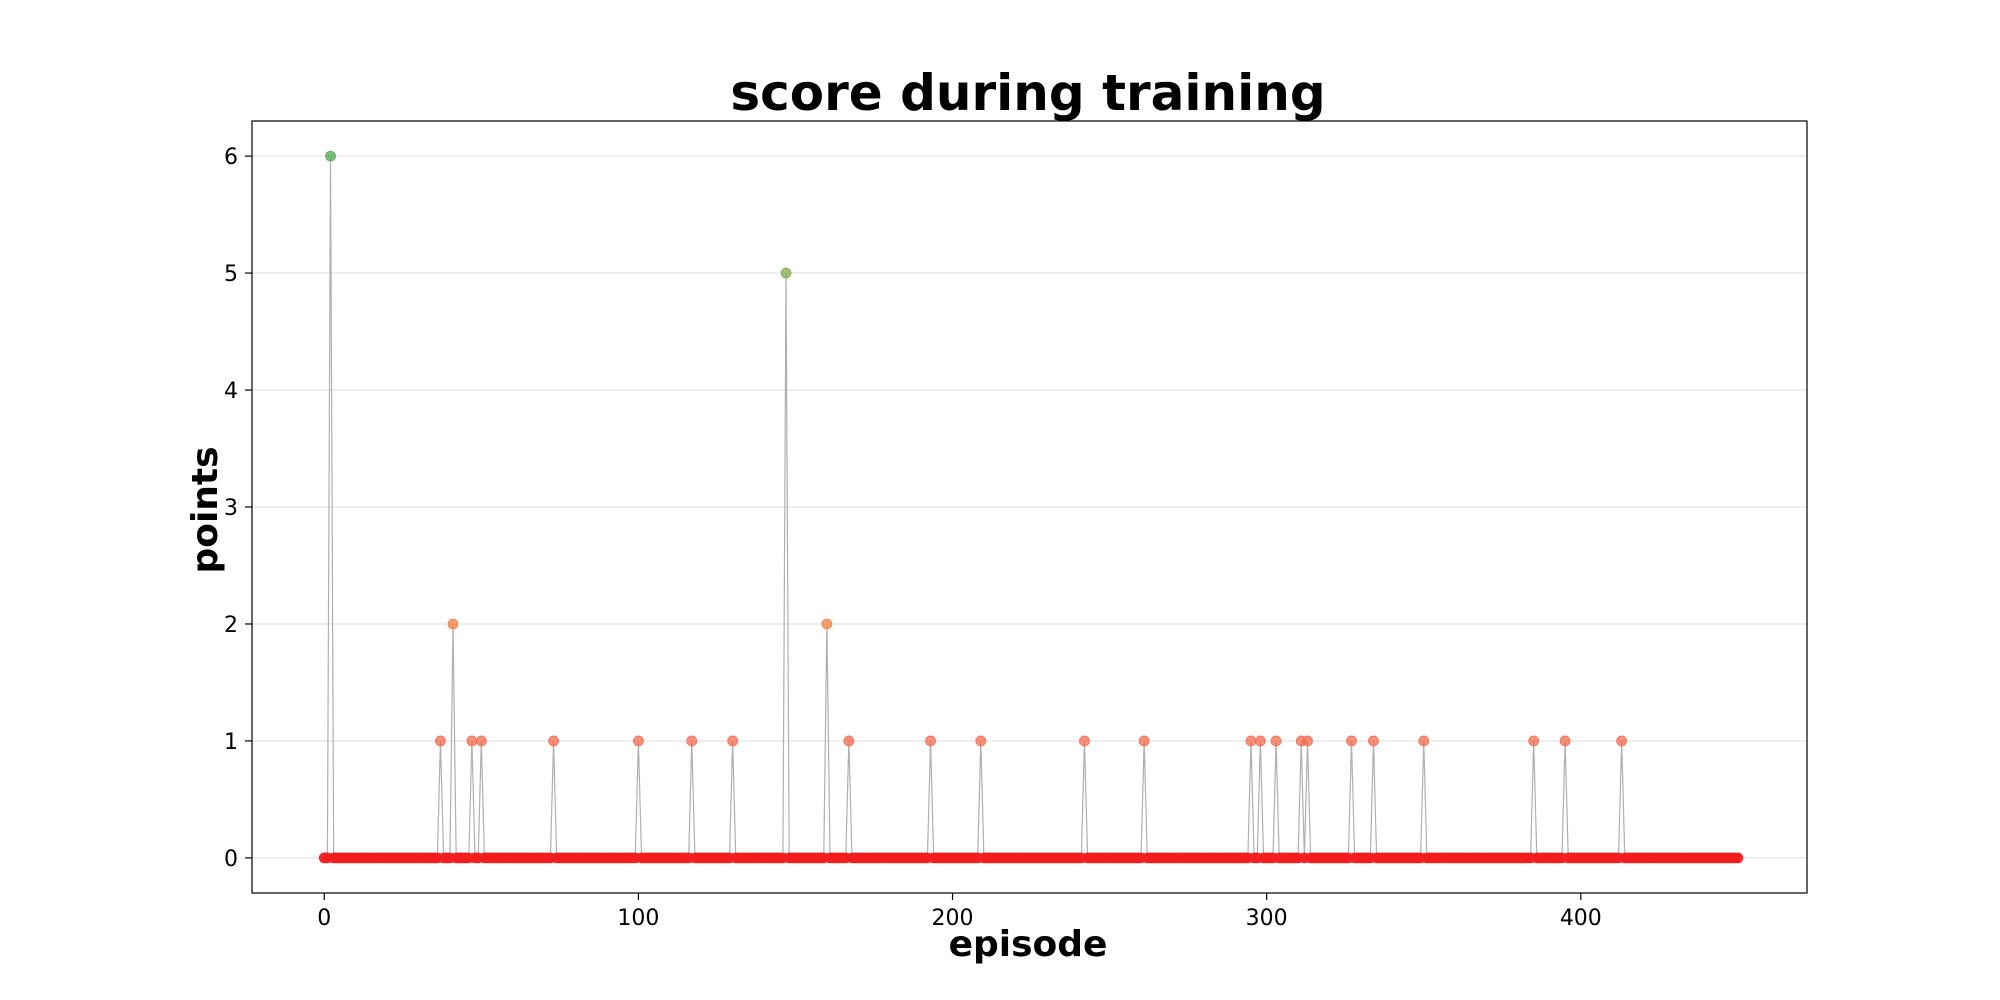  What do you see at coordinates (324, 918) in the screenshot?
I see `x-tick-label: 0` at bounding box center [324, 918].